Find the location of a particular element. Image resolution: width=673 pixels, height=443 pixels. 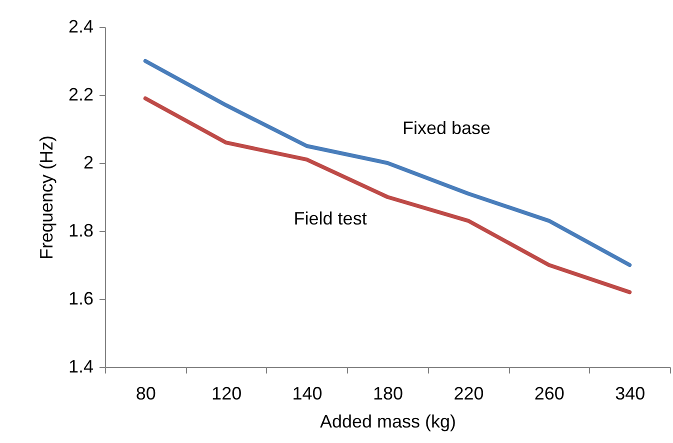

x-tick-label: 220 is located at coordinates (469, 394).